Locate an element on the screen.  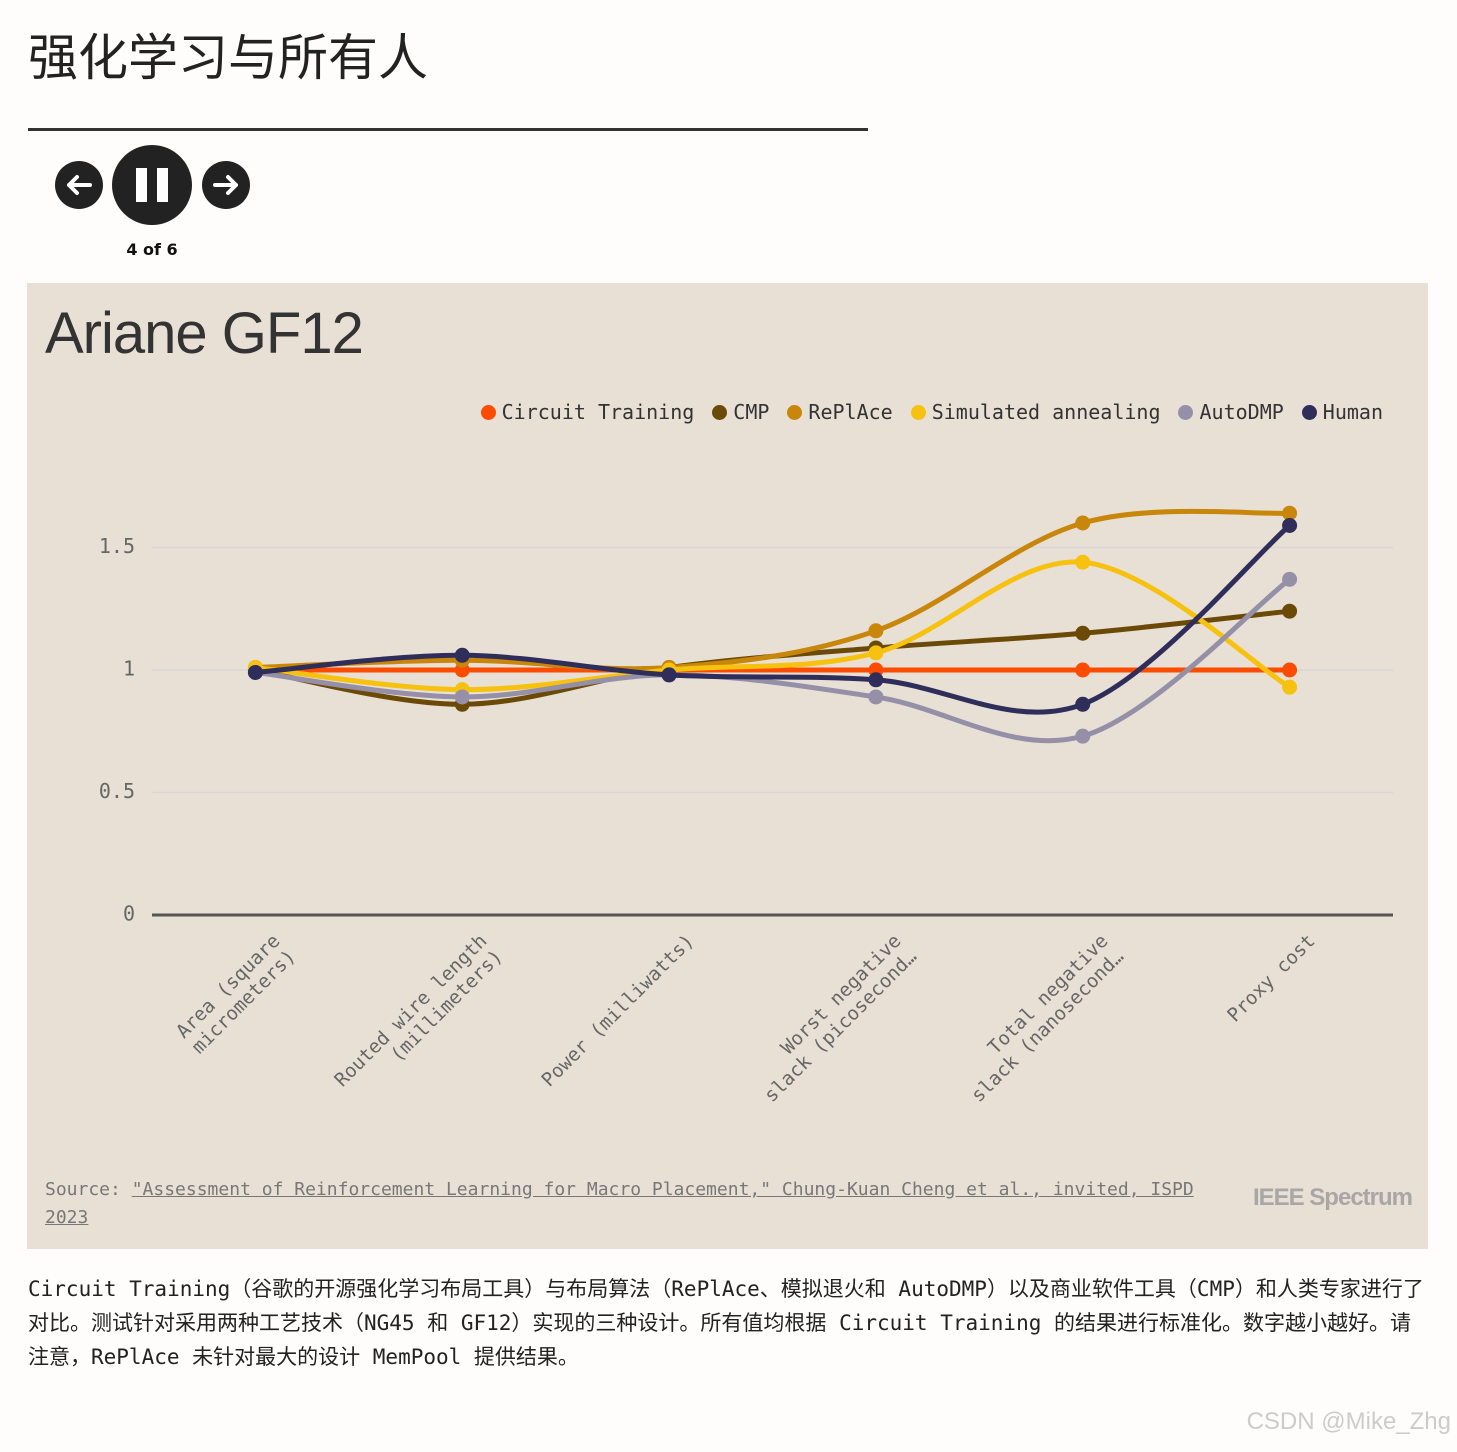
y-tick-label: 1.5 is located at coordinates (117, 546).